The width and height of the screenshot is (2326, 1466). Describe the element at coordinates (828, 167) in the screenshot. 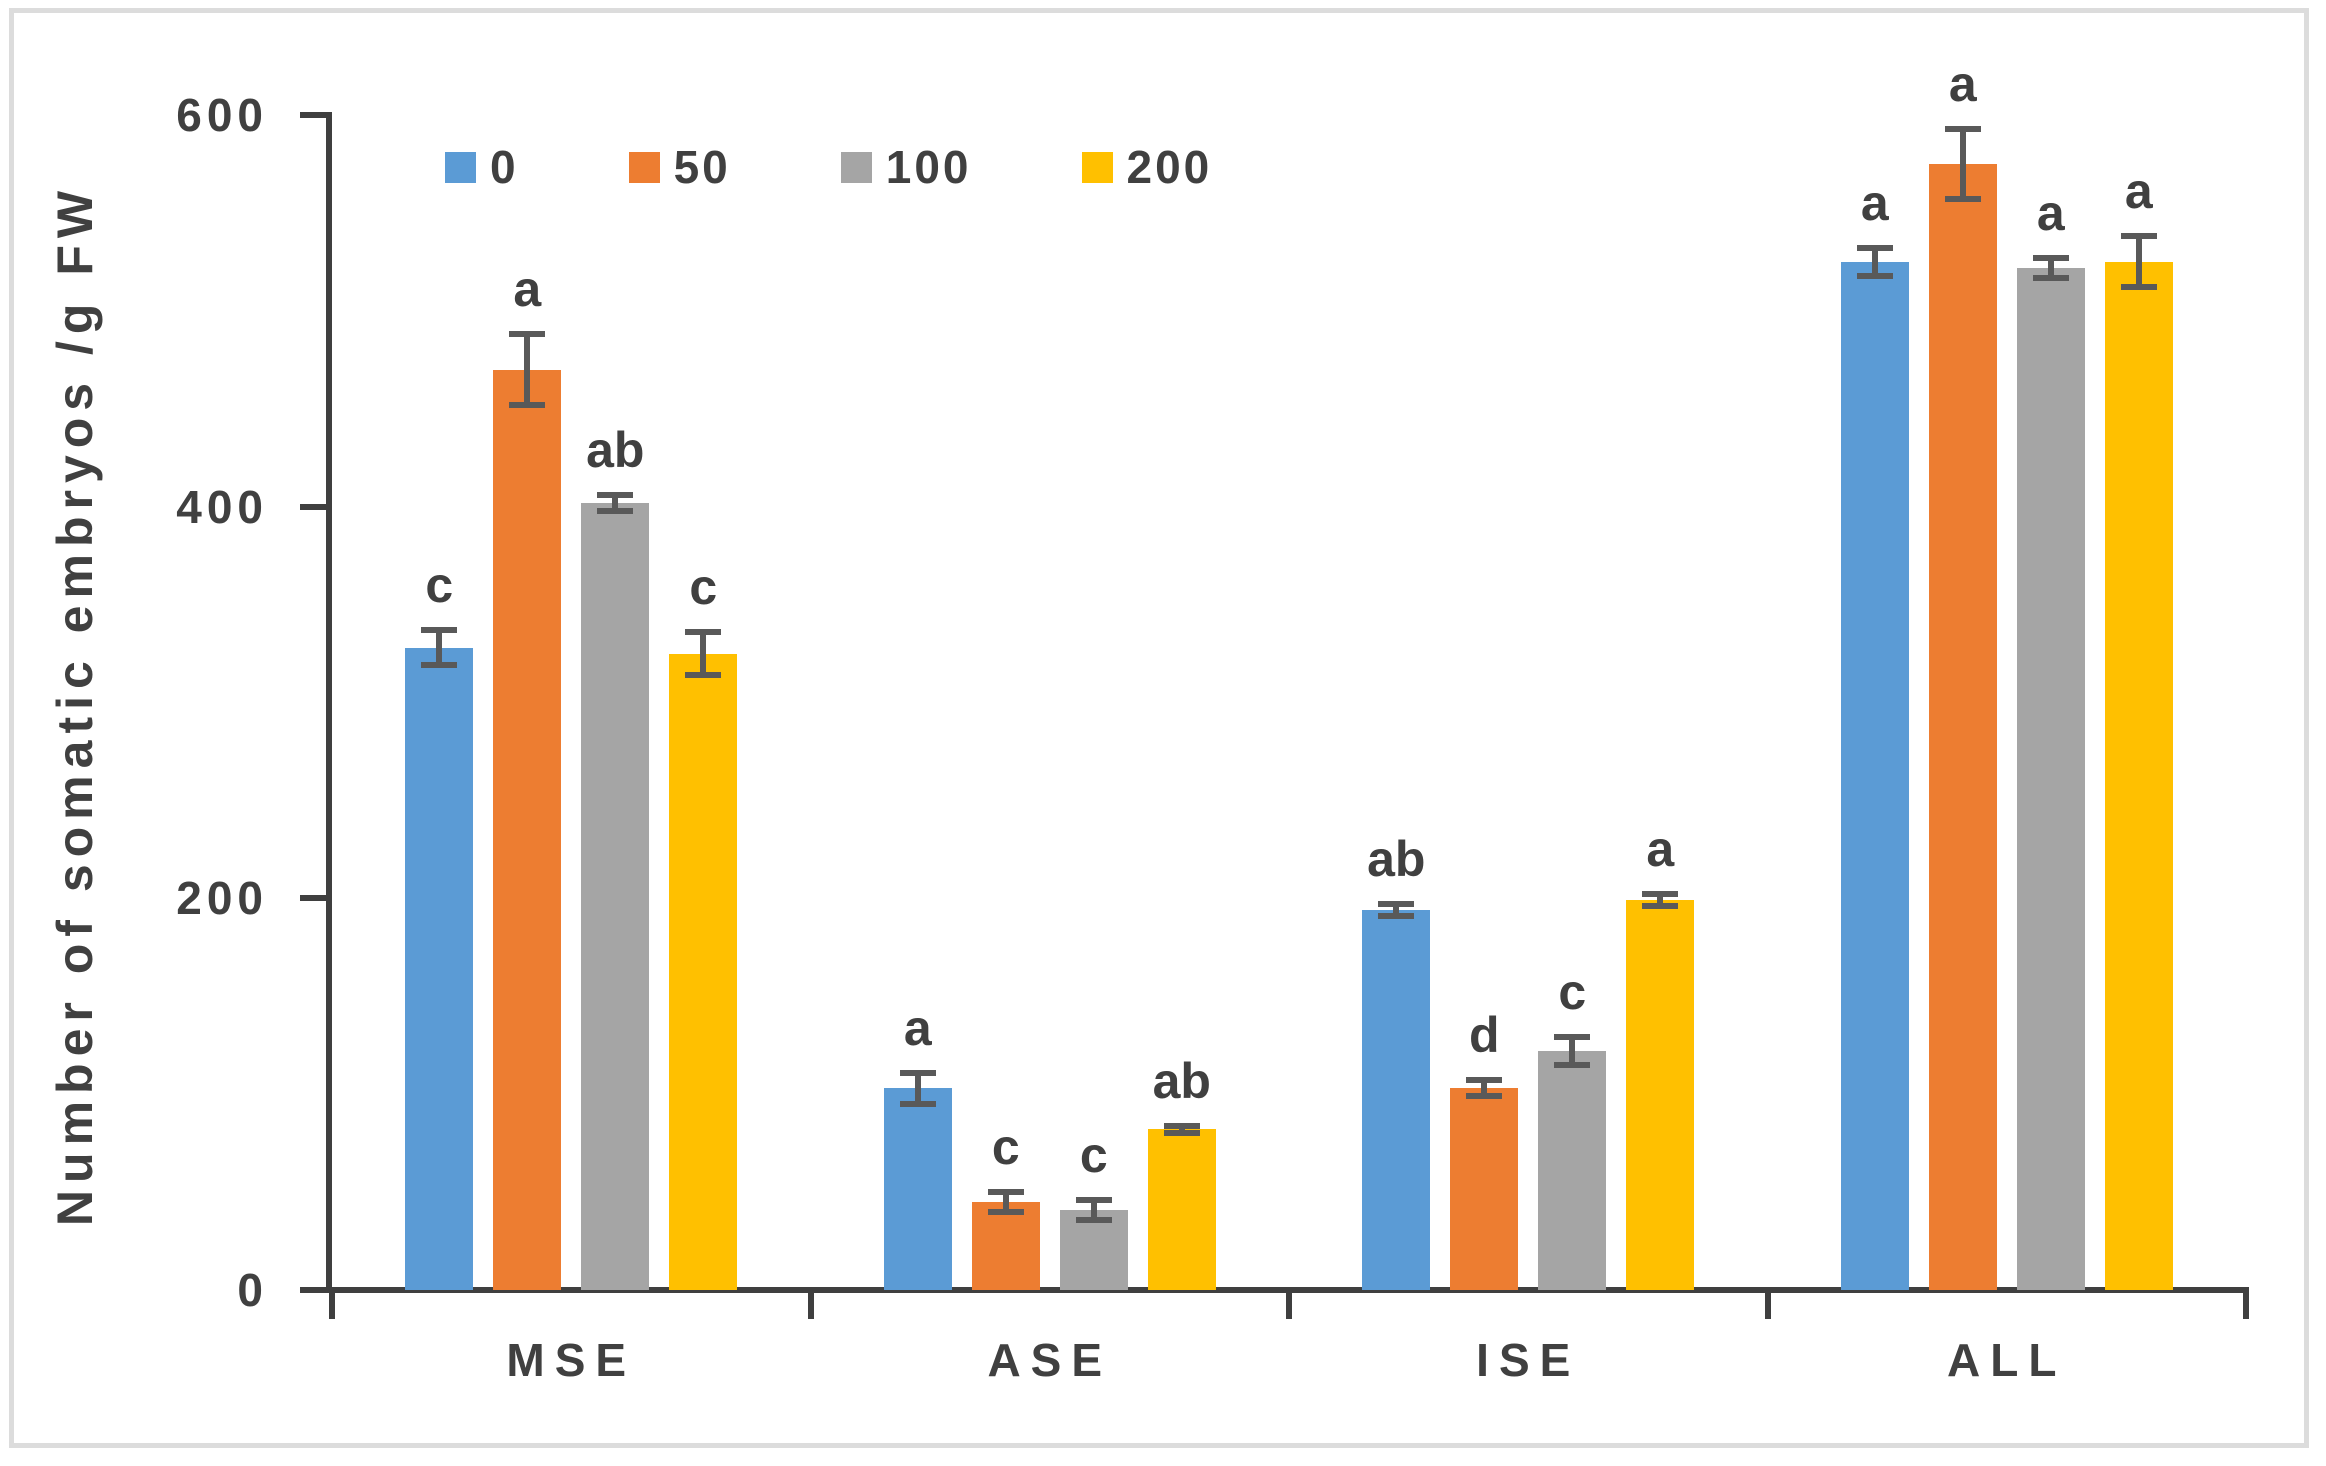

I see `legend: 0 50 100 200` at that location.